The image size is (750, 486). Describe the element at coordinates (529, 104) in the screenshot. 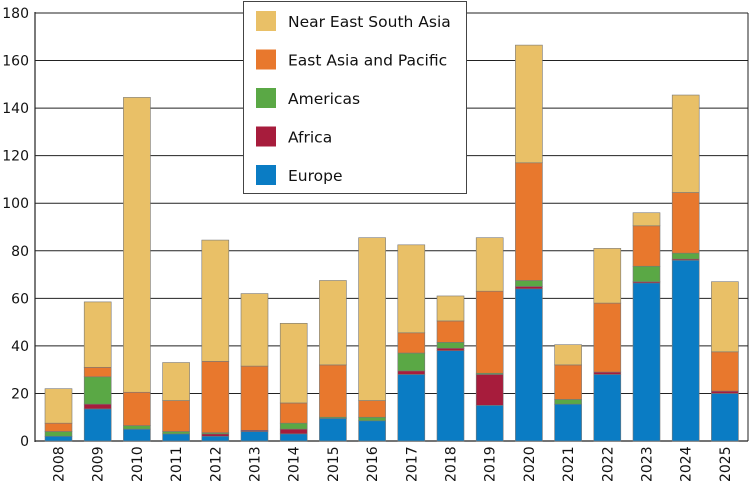

I see `bar-near-east-south-asia-2020` at that location.